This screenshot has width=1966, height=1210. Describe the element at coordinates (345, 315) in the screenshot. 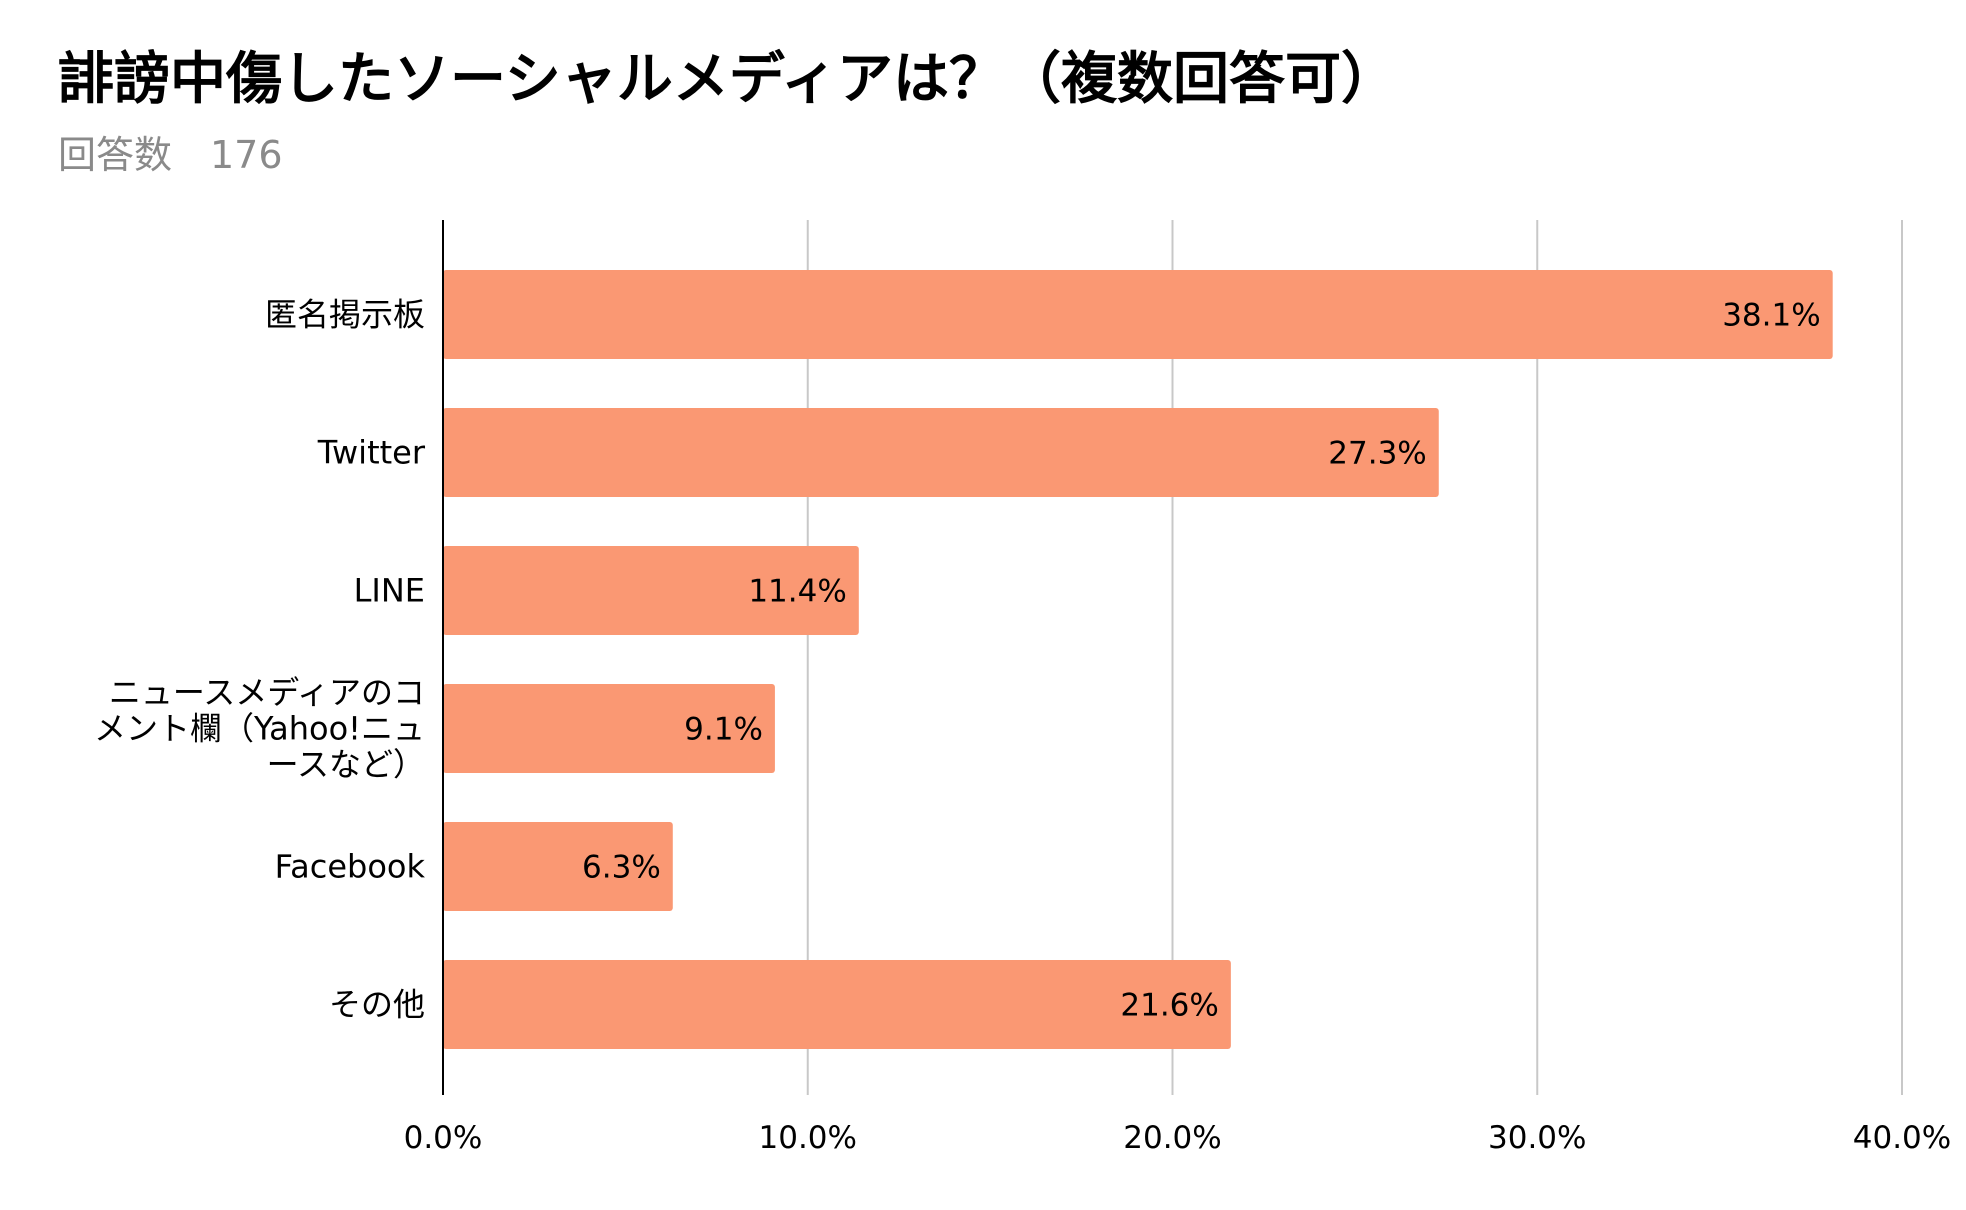

I see `category-label: 匿名掲示板` at that location.